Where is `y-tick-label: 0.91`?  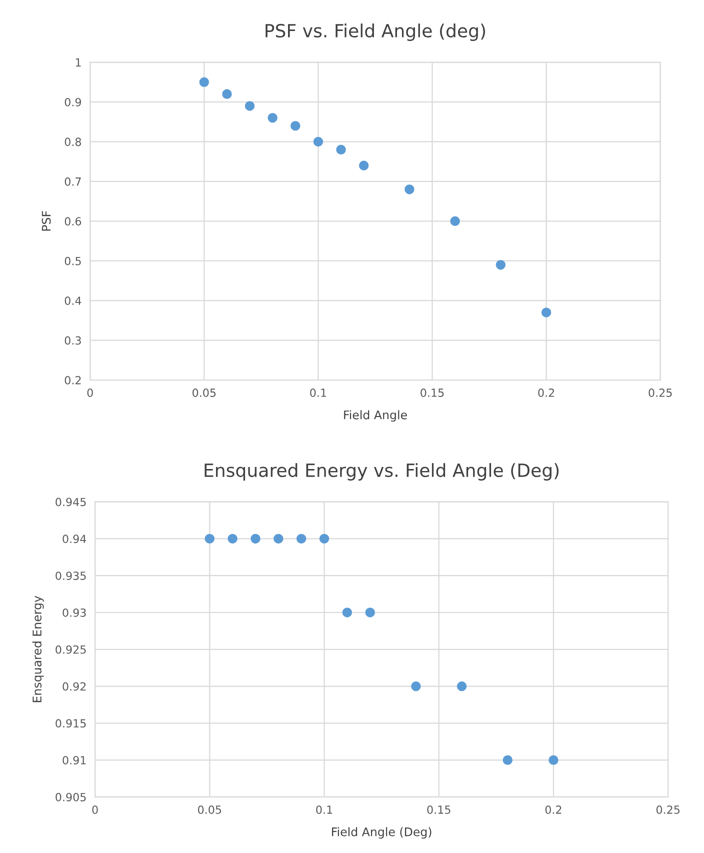
y-tick-label: 0.91 is located at coordinates (74, 760).